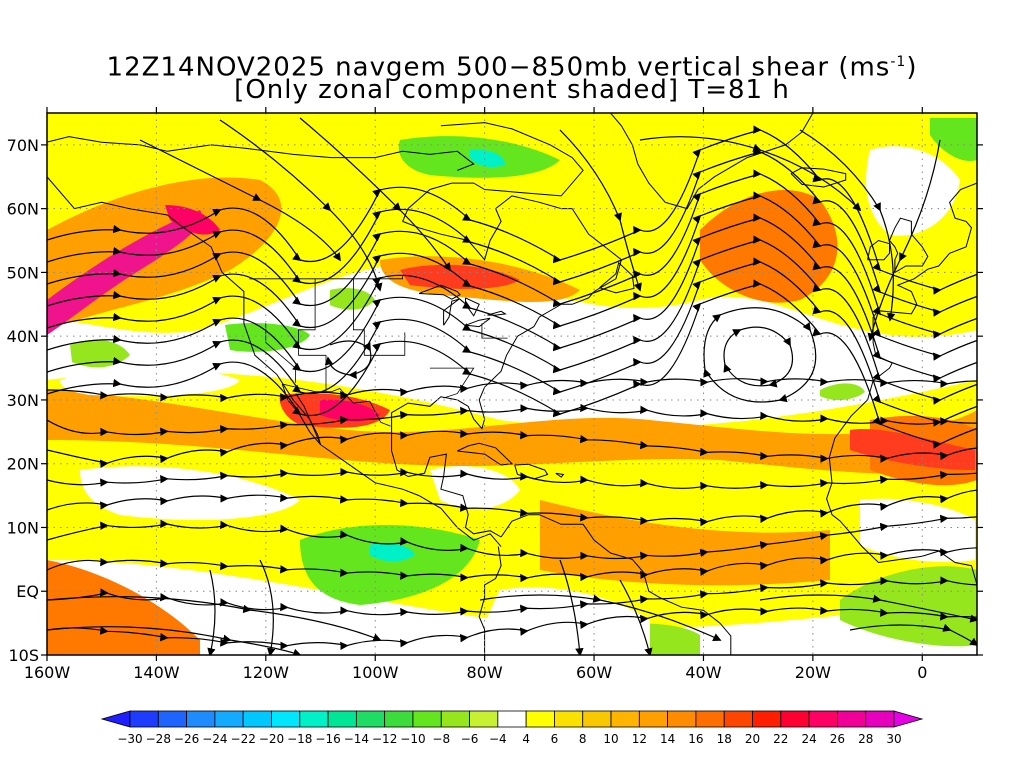  What do you see at coordinates (23, 272) in the screenshot?
I see `lat-tick-label: 50N` at bounding box center [23, 272].